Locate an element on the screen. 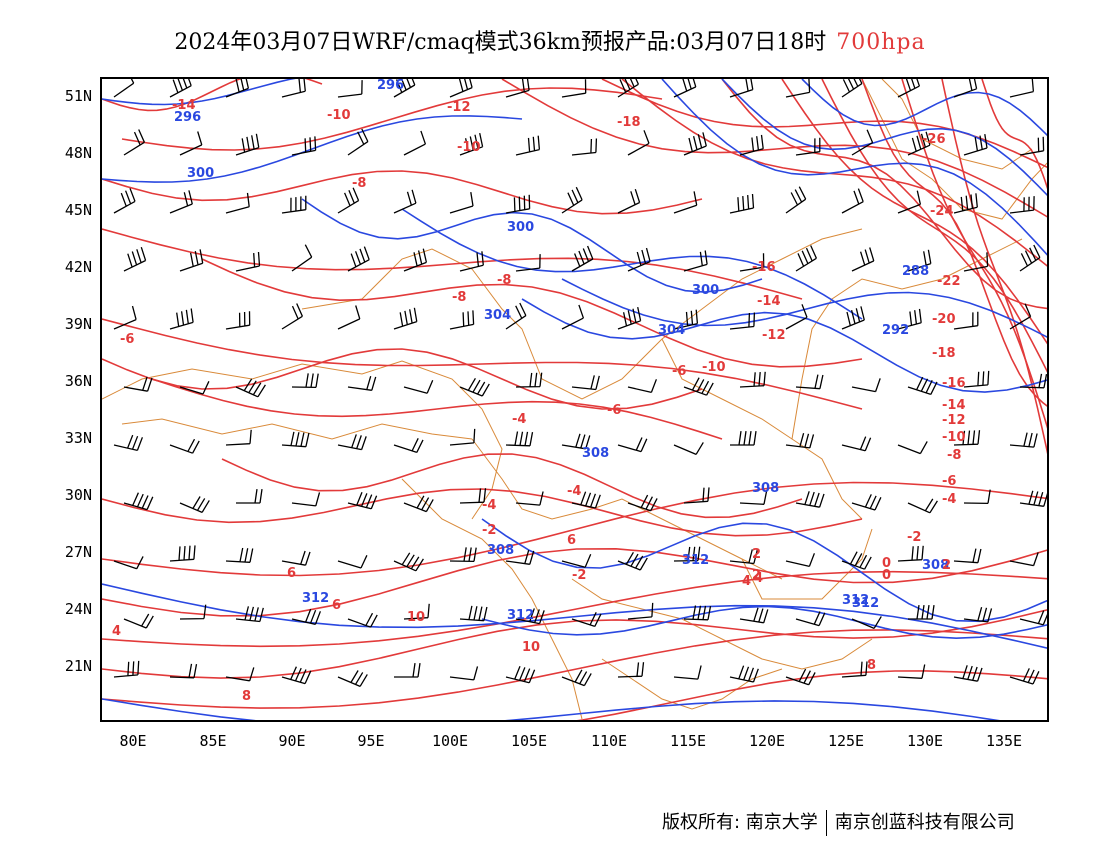 The width and height of the screenshot is (1100, 850). lon-label: 115E is located at coordinates (688, 741).